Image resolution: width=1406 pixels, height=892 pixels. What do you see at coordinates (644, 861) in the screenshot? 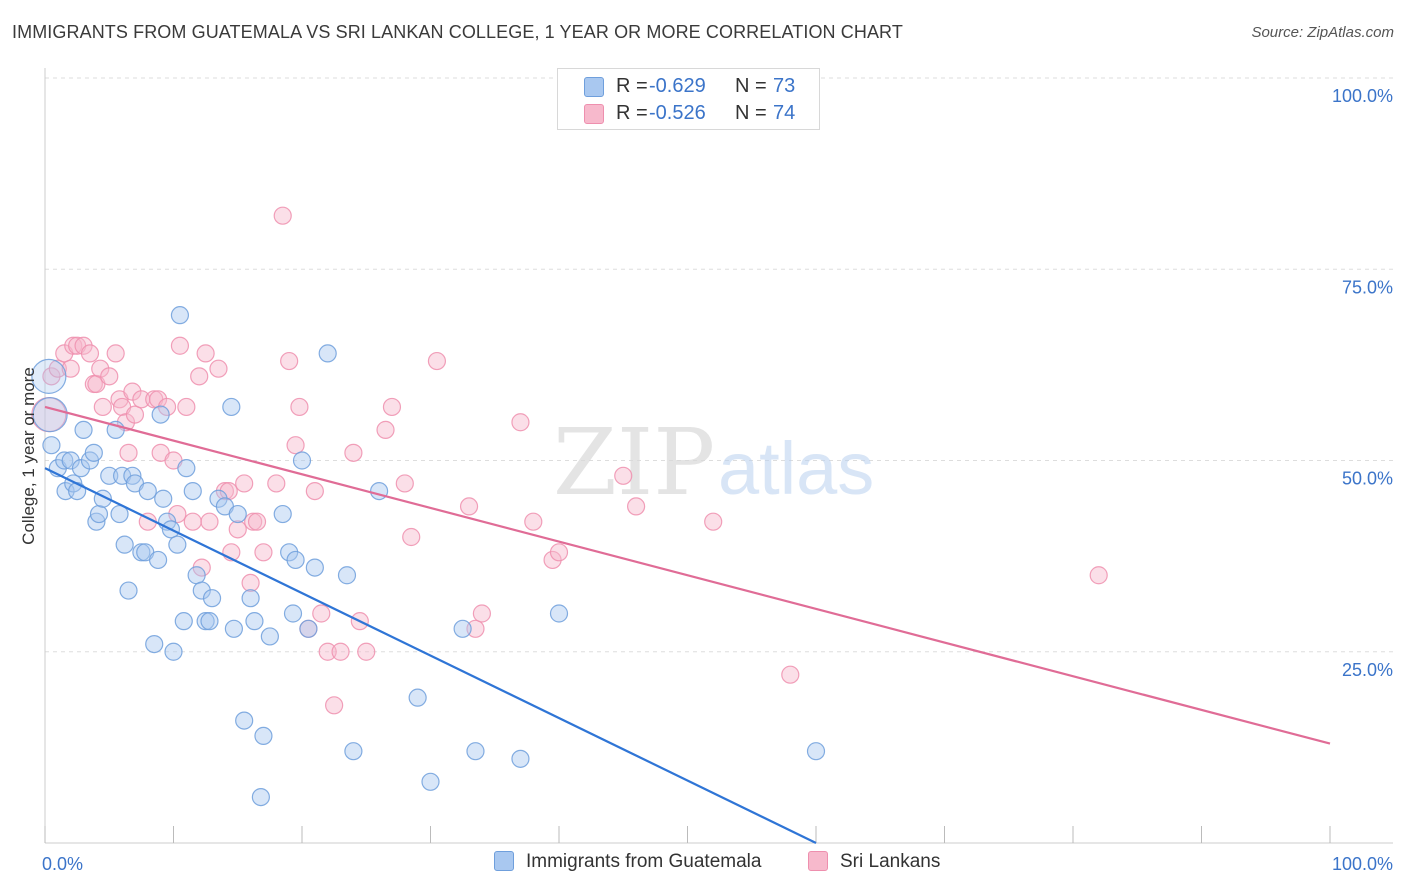
I see `bottom-legend-label-guatemala: Immigrants from Guatemala` at bounding box center [644, 861].